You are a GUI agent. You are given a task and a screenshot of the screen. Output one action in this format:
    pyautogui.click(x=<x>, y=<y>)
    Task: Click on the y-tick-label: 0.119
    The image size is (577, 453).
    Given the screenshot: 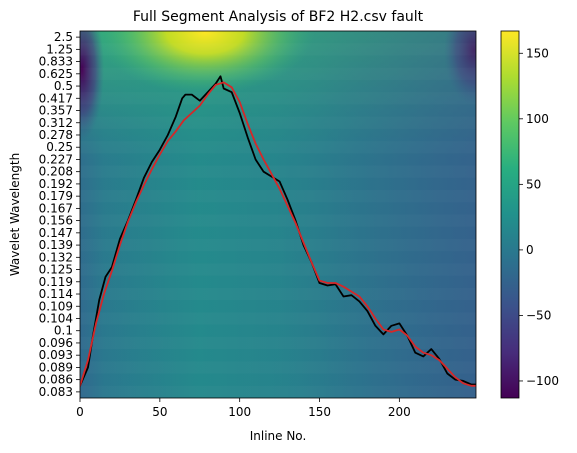 What is the action you would take?
    pyautogui.click(x=56, y=282)
    